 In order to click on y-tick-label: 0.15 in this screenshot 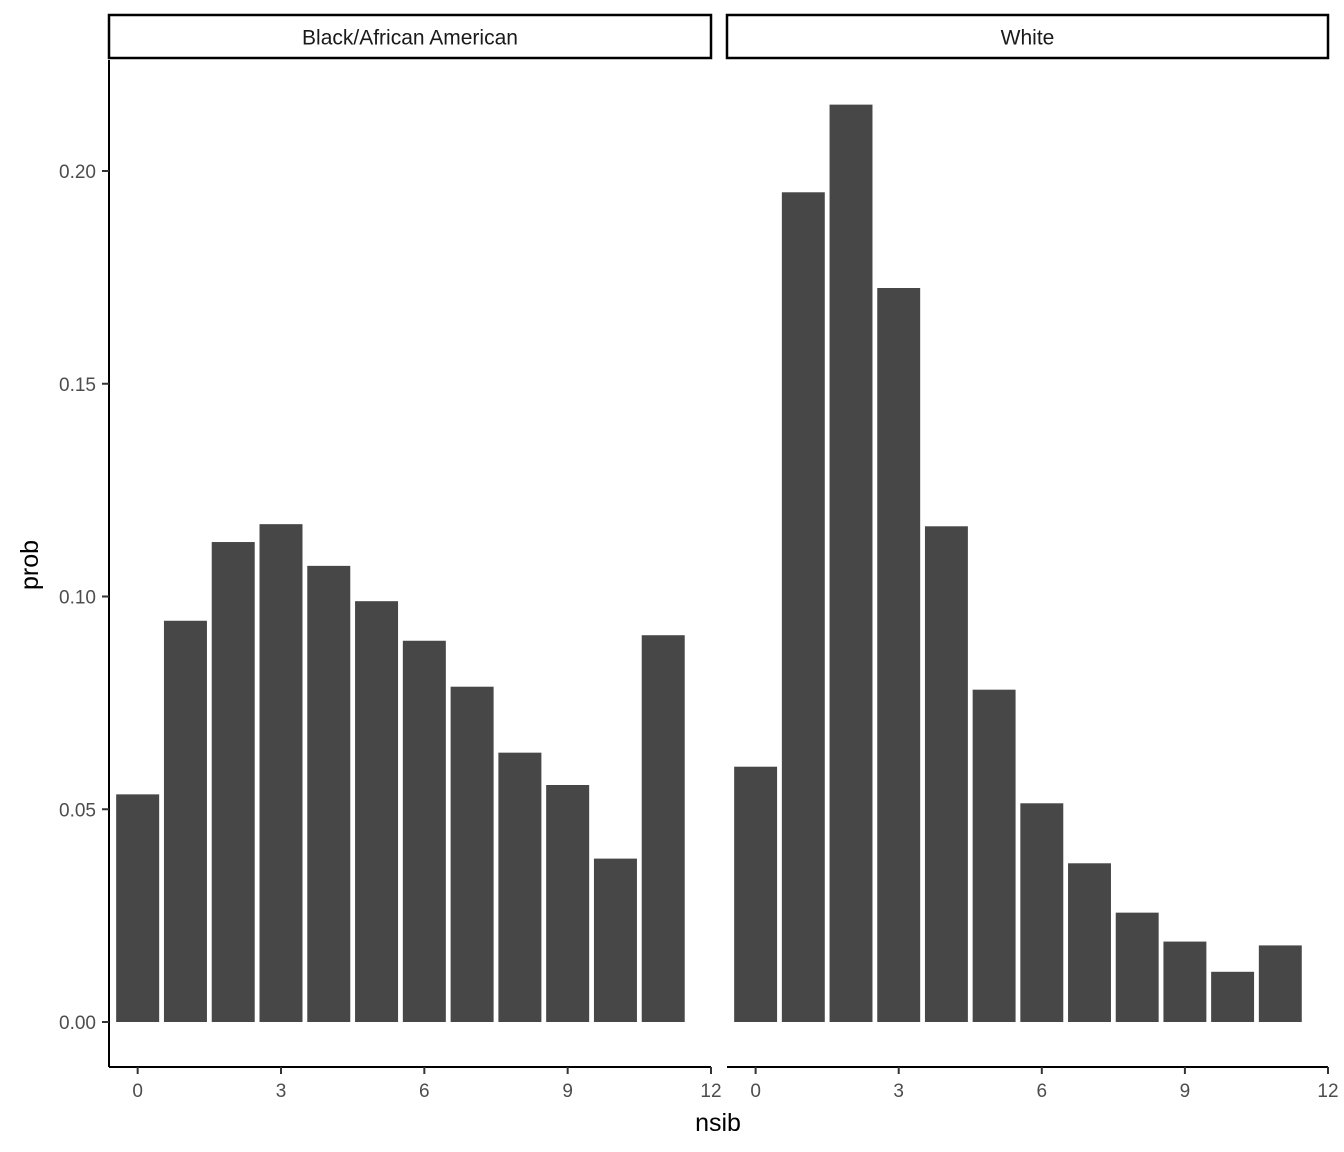, I will do `click(77, 385)`.